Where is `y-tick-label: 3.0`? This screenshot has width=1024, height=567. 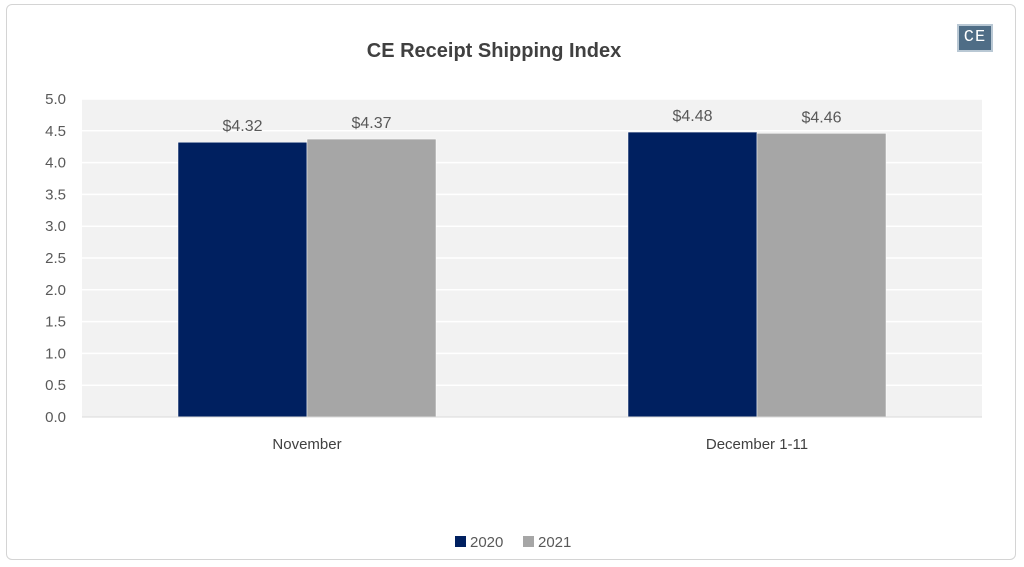
y-tick-label: 3.0 is located at coordinates (55, 226).